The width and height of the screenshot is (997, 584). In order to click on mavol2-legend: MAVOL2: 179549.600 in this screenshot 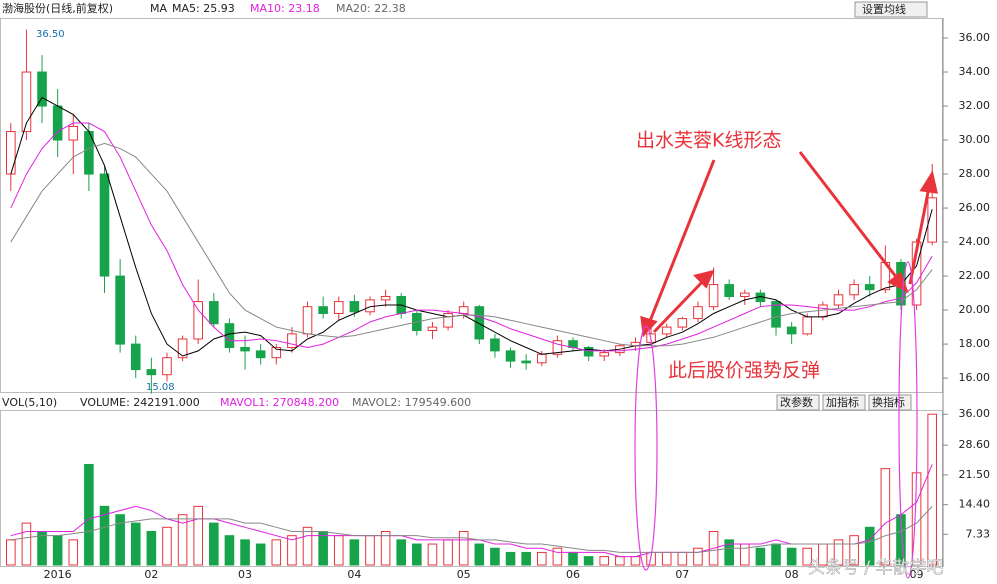, I will do `click(411, 402)`.